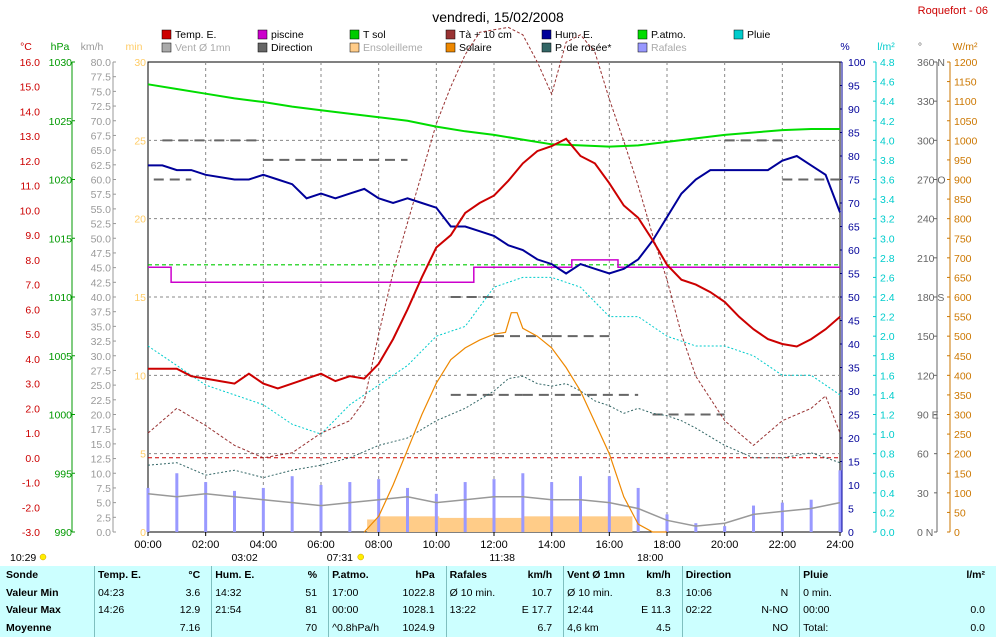 The image size is (996, 637). What do you see at coordinates (854, 463) in the screenshot?
I see `axis-tick-label-hum: 15` at bounding box center [854, 463].